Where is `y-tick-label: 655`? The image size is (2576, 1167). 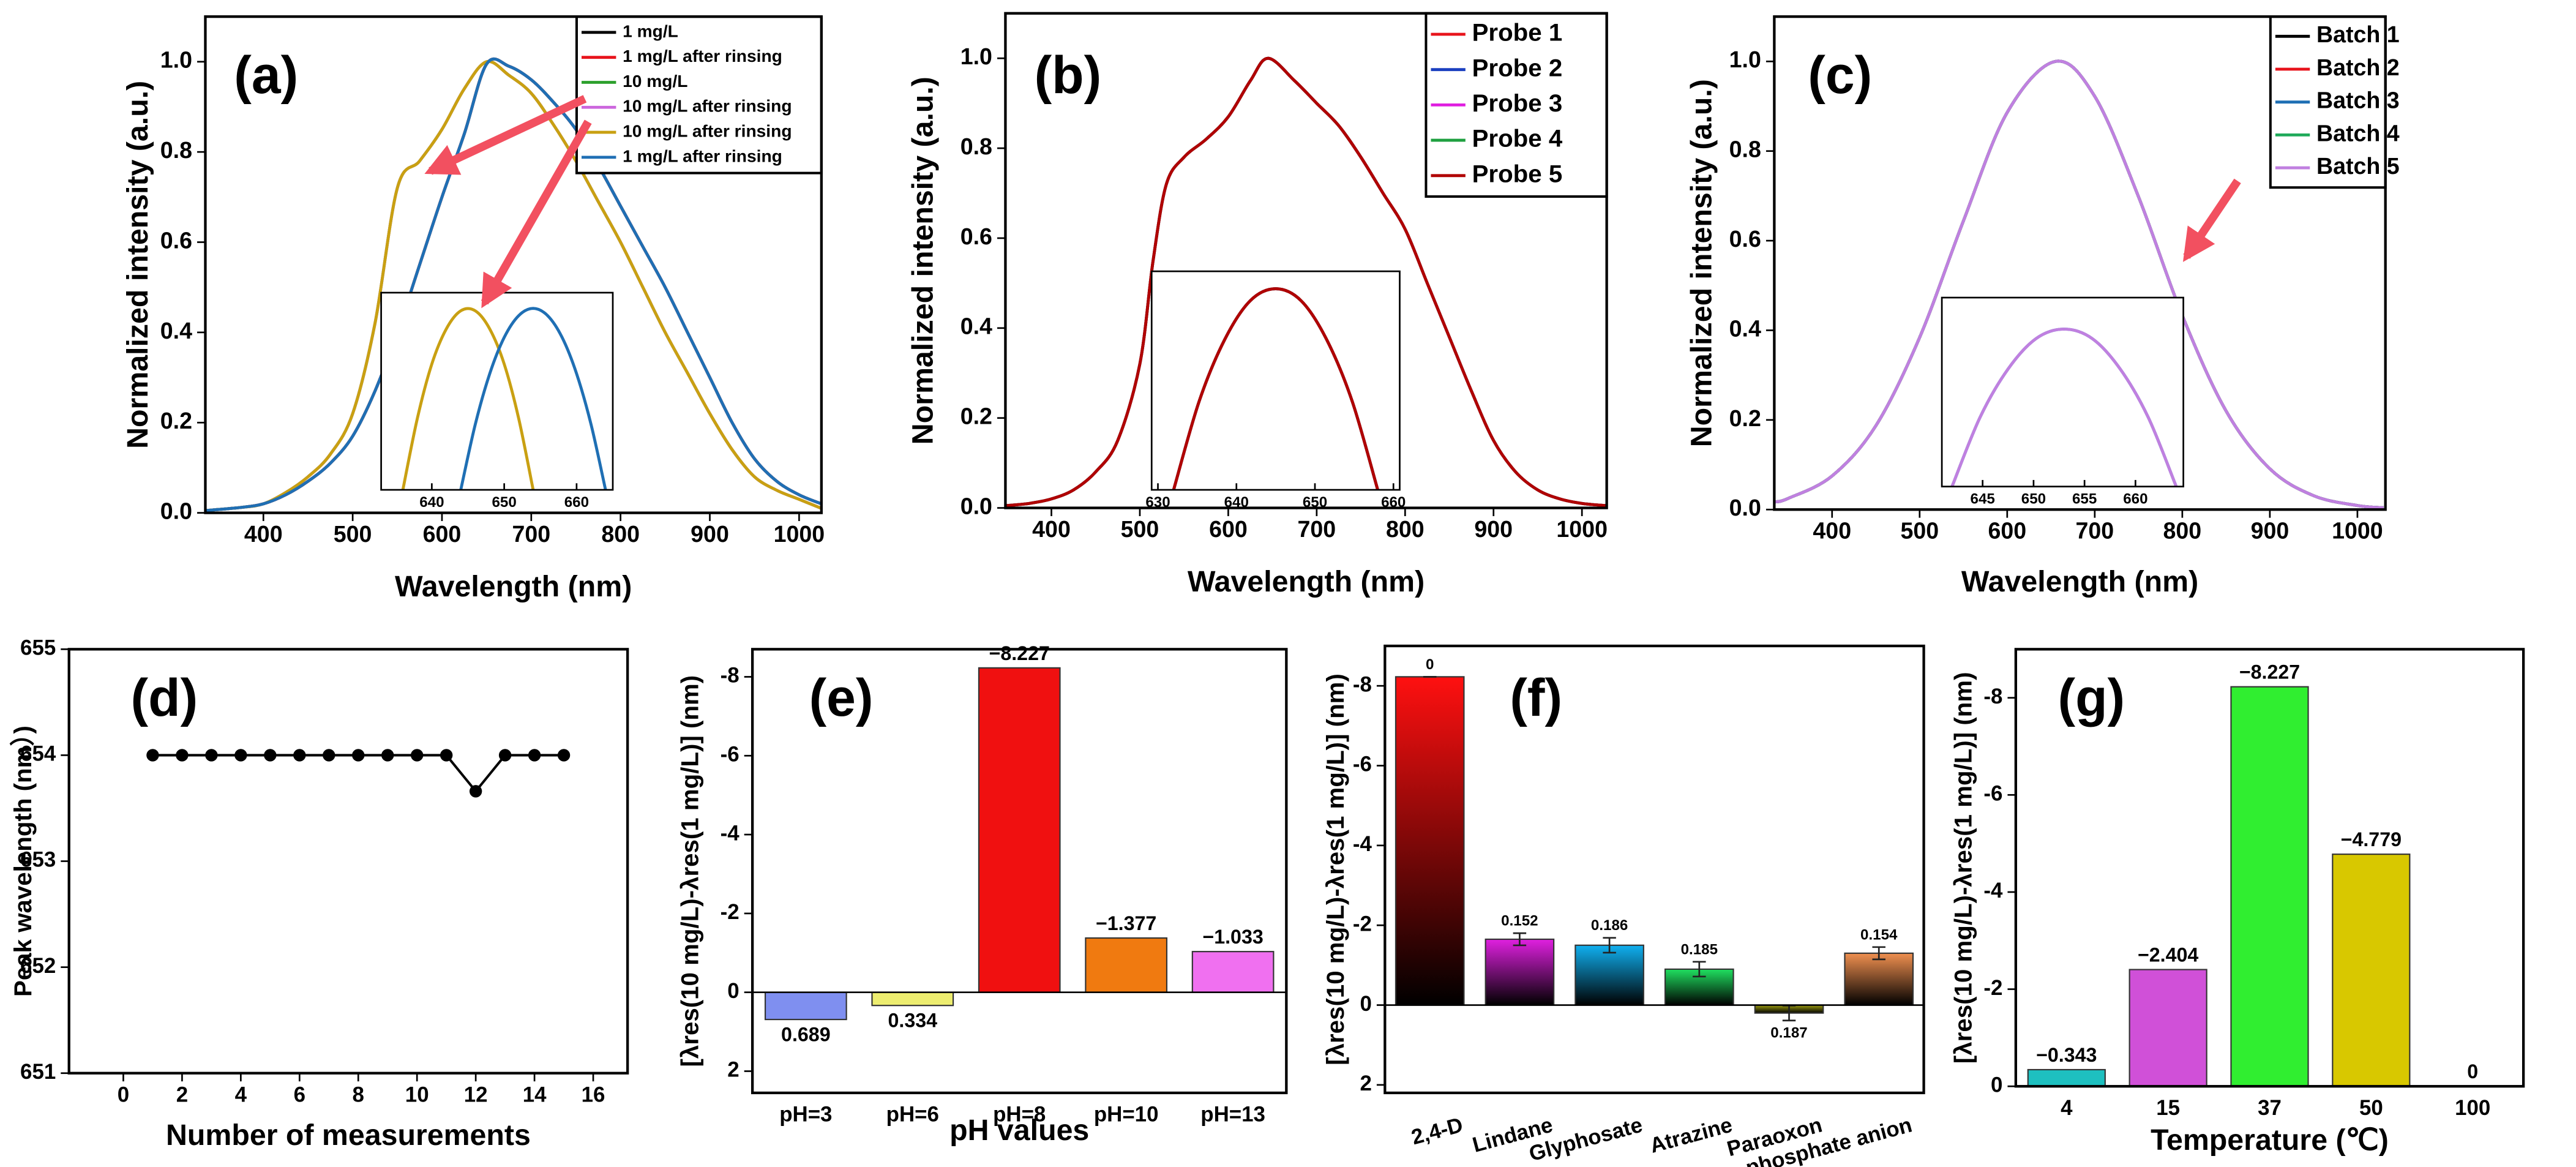 y-tick-label: 655 is located at coordinates (38, 648).